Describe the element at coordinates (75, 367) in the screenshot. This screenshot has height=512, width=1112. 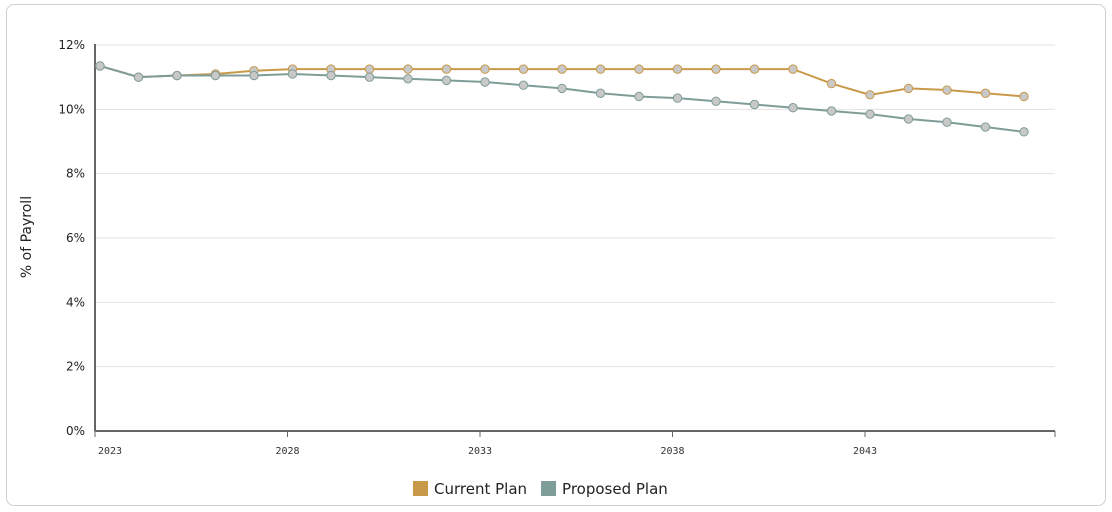
I see `y-tick-label: 2%` at that location.